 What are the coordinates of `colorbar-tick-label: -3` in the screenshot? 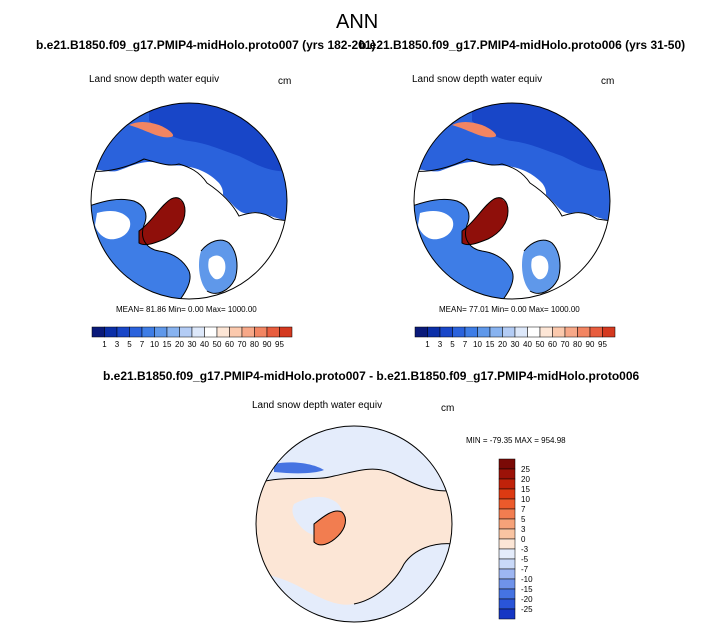 It's located at (525, 549).